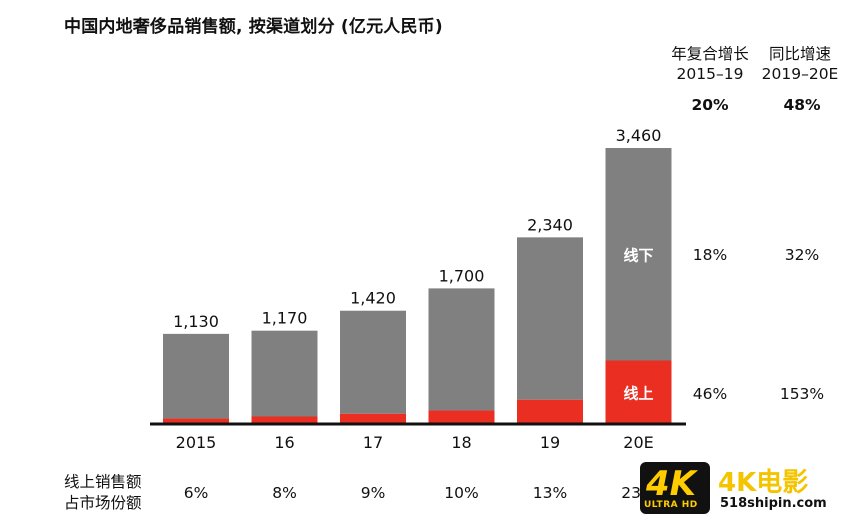 This screenshot has width=848, height=519. What do you see at coordinates (550, 442) in the screenshot?
I see `x-tick-label-19: 19` at bounding box center [550, 442].